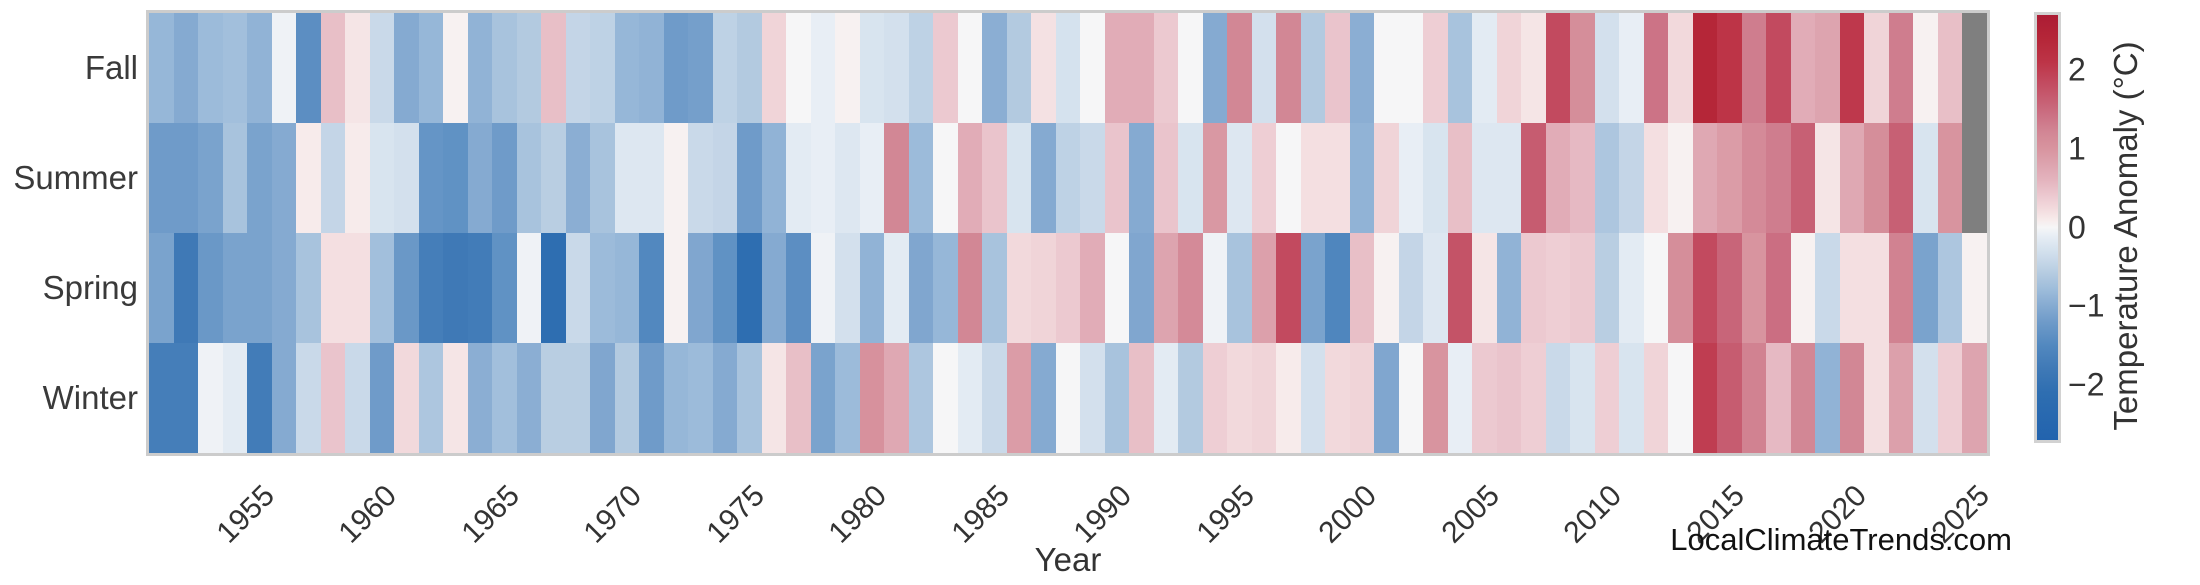 The image size is (2200, 585). I want to click on x-tick-label: 1955, so click(245, 514).